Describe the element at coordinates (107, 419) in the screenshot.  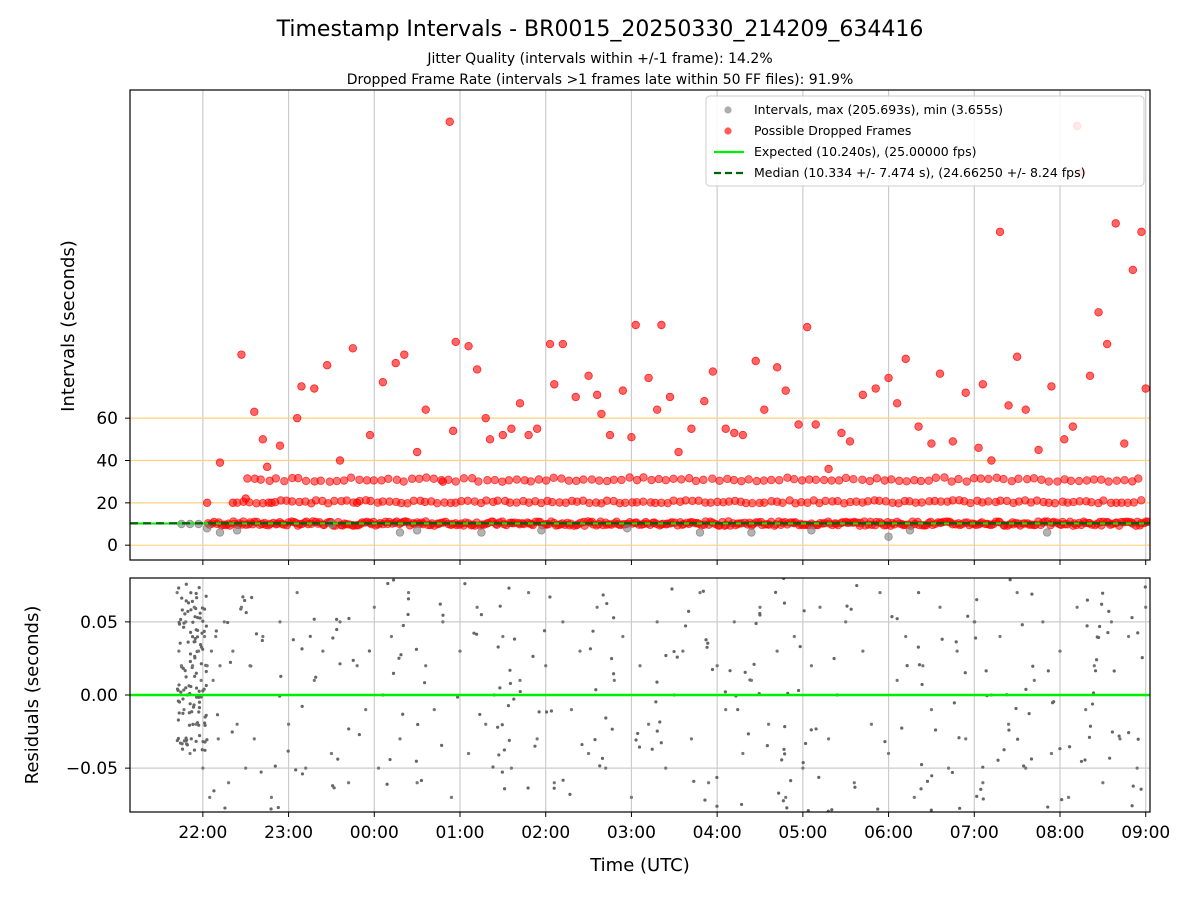
I see `y-tick-label: 60` at that location.